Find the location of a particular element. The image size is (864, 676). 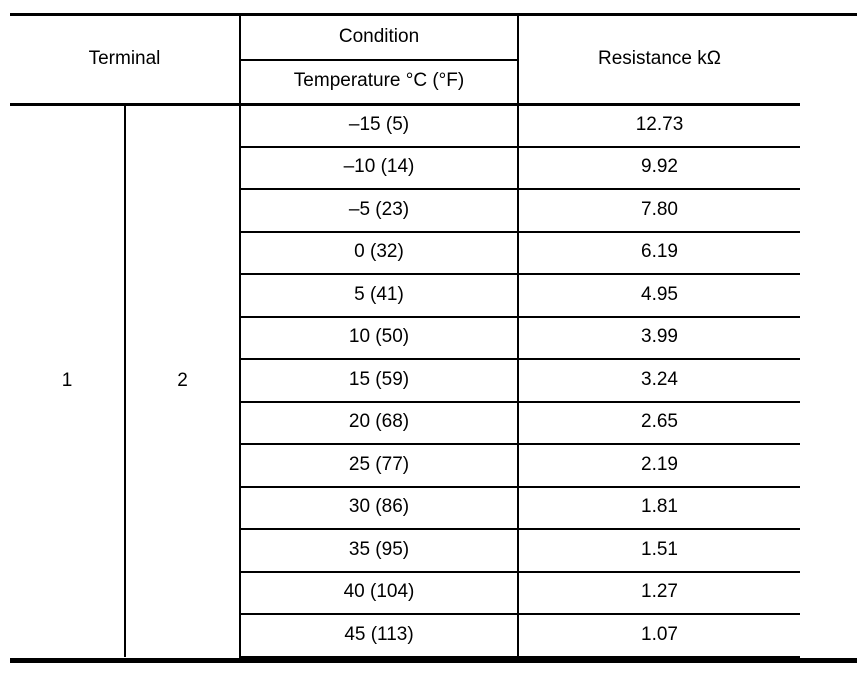

table-row: 15 (59) 3.24 is located at coordinates (405, 380).